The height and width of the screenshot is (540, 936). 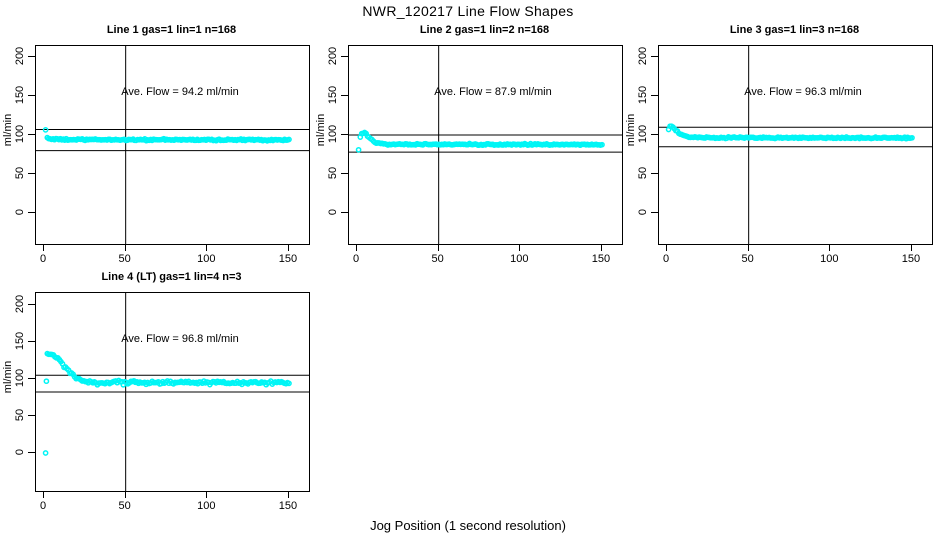 What do you see at coordinates (171, 277) in the screenshot?
I see `panel-title: Line 4 (LT) gas=1 lin=4 n=3` at bounding box center [171, 277].